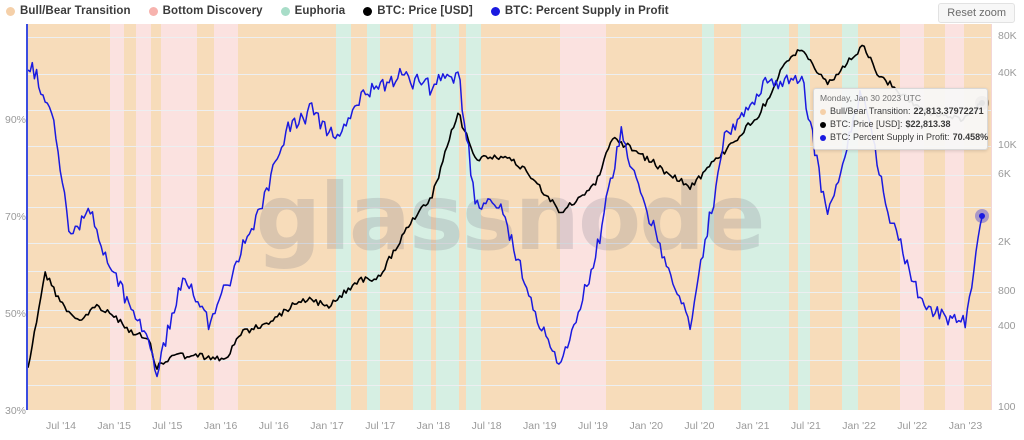 The image size is (1024, 440). I want to click on x-axis-tick: Jan '19, so click(540, 426).